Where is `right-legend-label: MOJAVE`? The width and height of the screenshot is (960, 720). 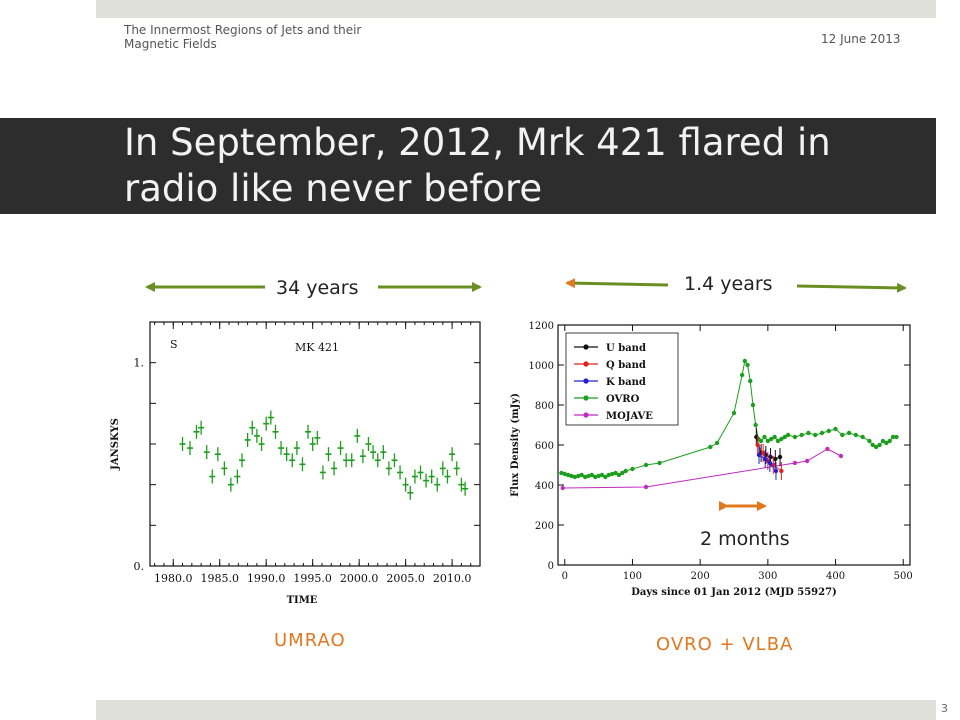 right-legend-label: MOJAVE is located at coordinates (629, 416).